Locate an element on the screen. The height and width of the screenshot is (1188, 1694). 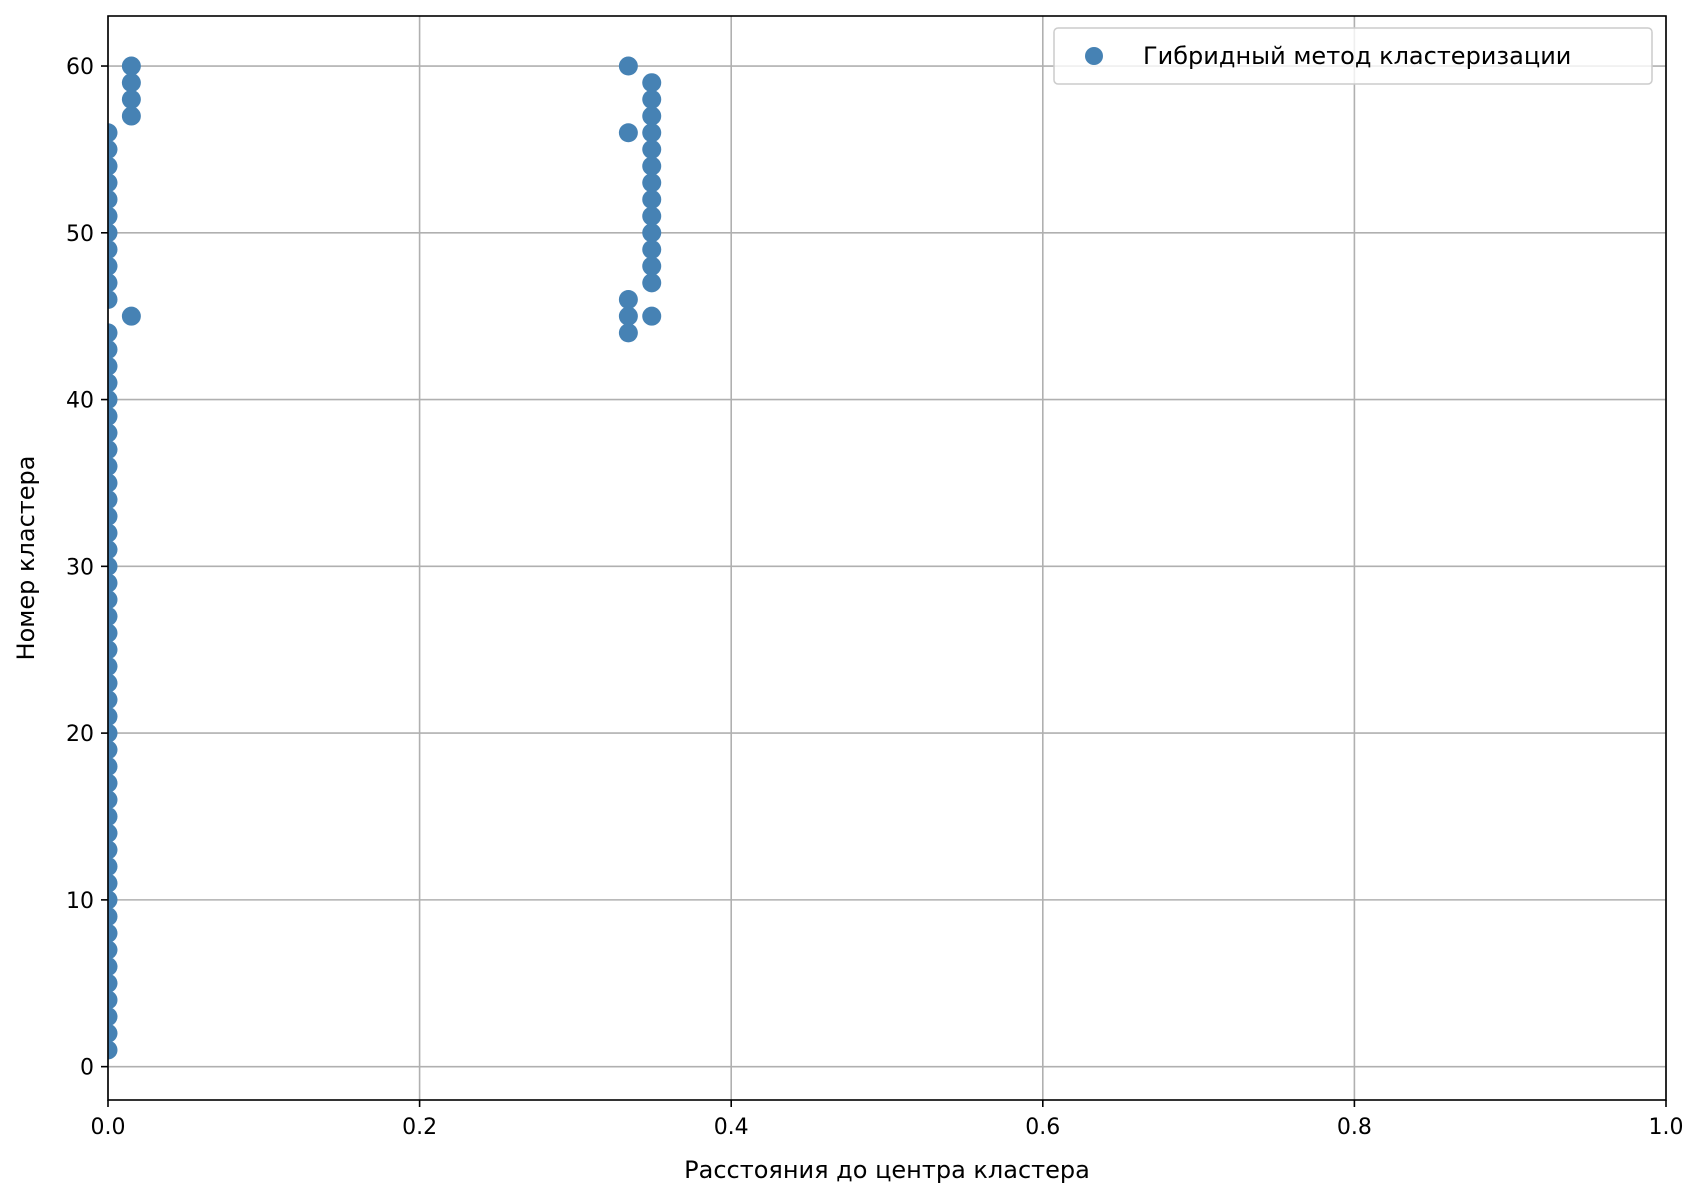
legend-marker-icon is located at coordinates (1094, 56).